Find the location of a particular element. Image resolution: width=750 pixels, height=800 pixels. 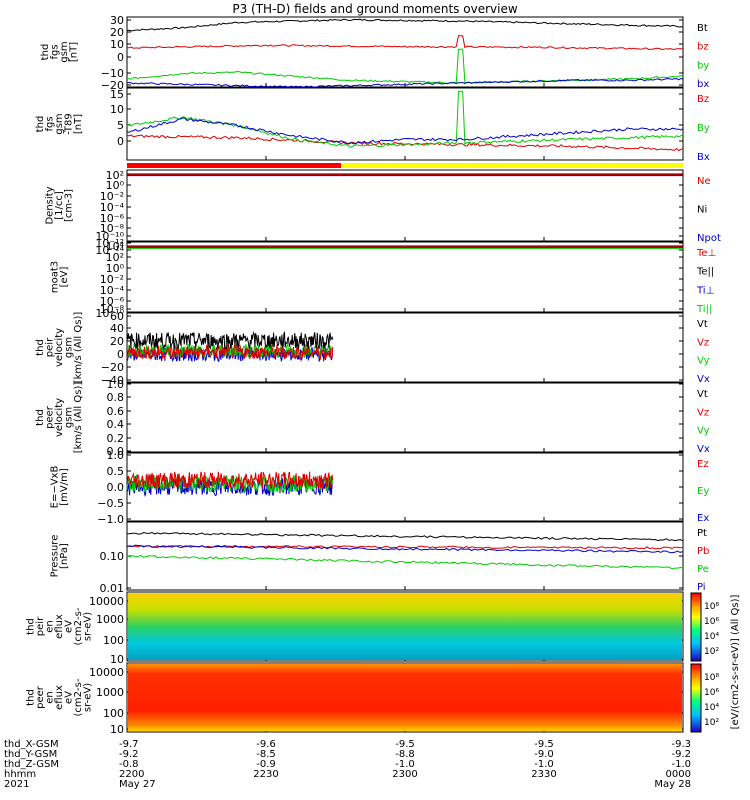

legend-entry: Npot is located at coordinates (709, 238).